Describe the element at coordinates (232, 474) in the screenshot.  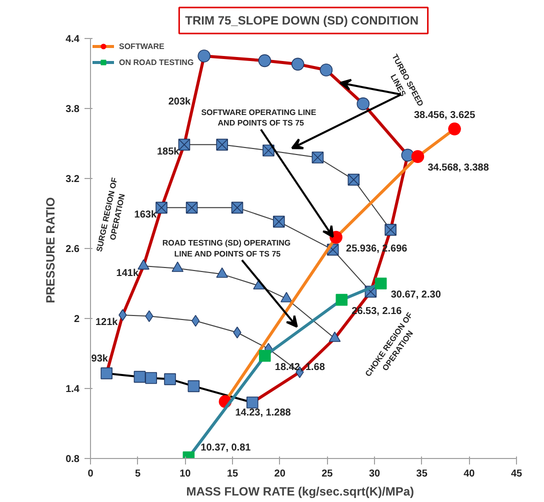
I see `x-tick-label: 15` at that location.